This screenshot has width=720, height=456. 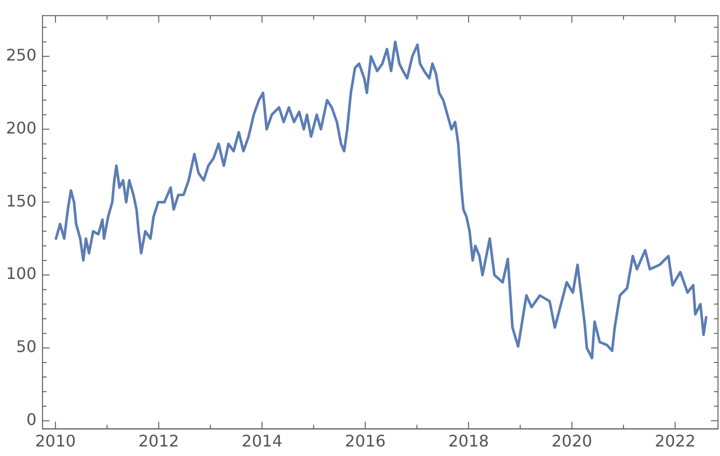 I want to click on y-tick-label: 250, so click(x=21, y=55).